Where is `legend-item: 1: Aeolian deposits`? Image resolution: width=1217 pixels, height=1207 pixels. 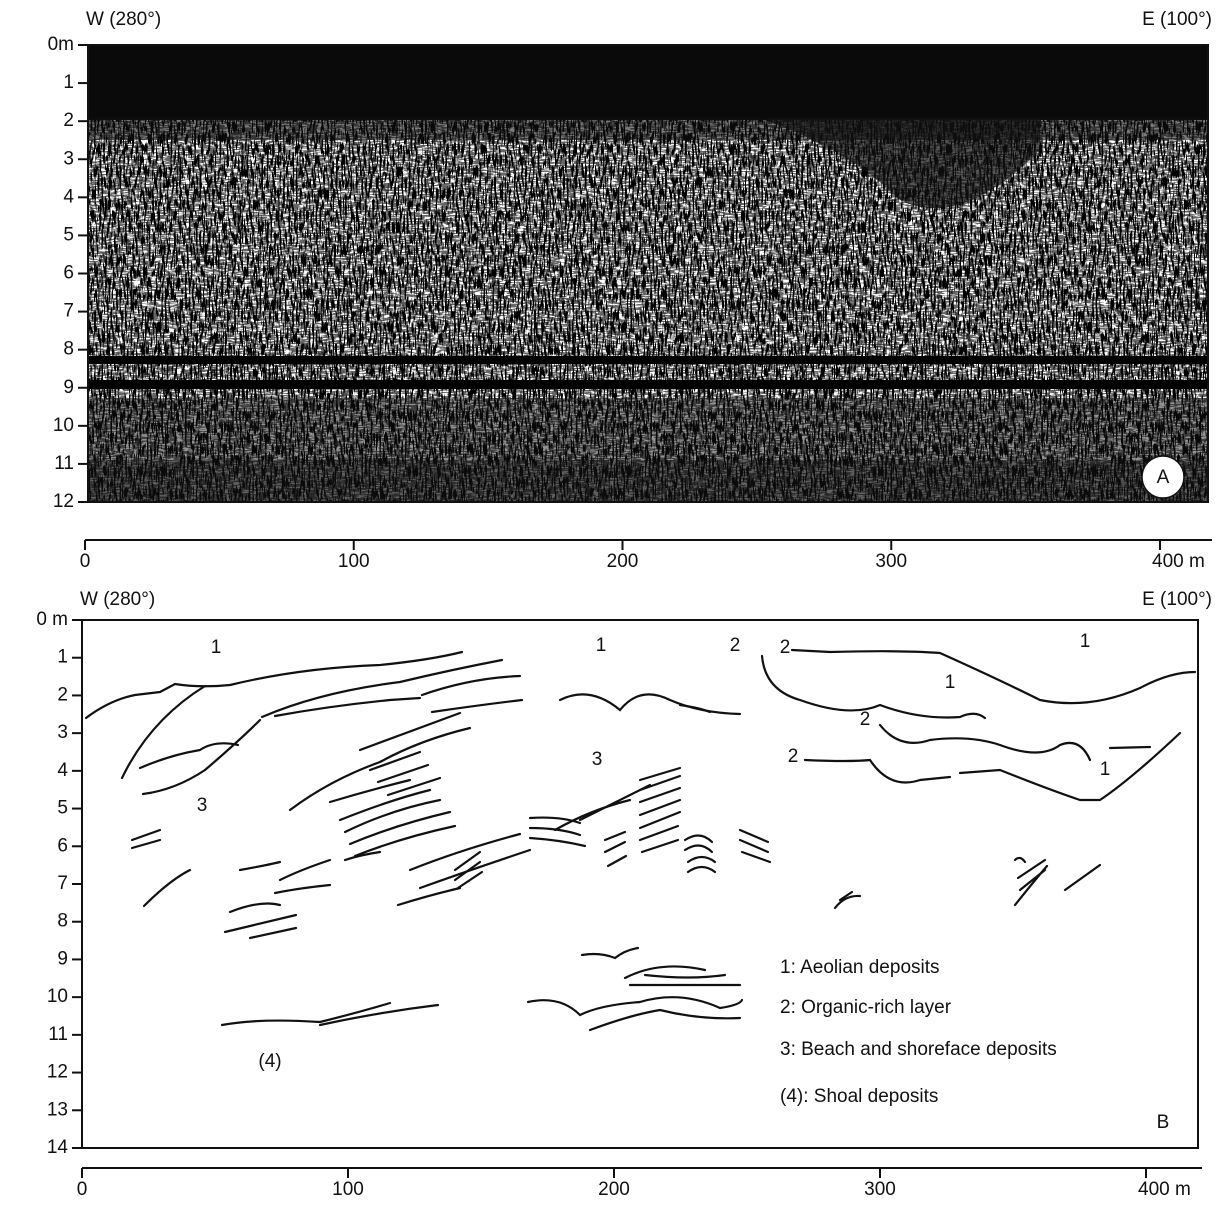
legend-item: 1: Aeolian deposits is located at coordinates (860, 967).